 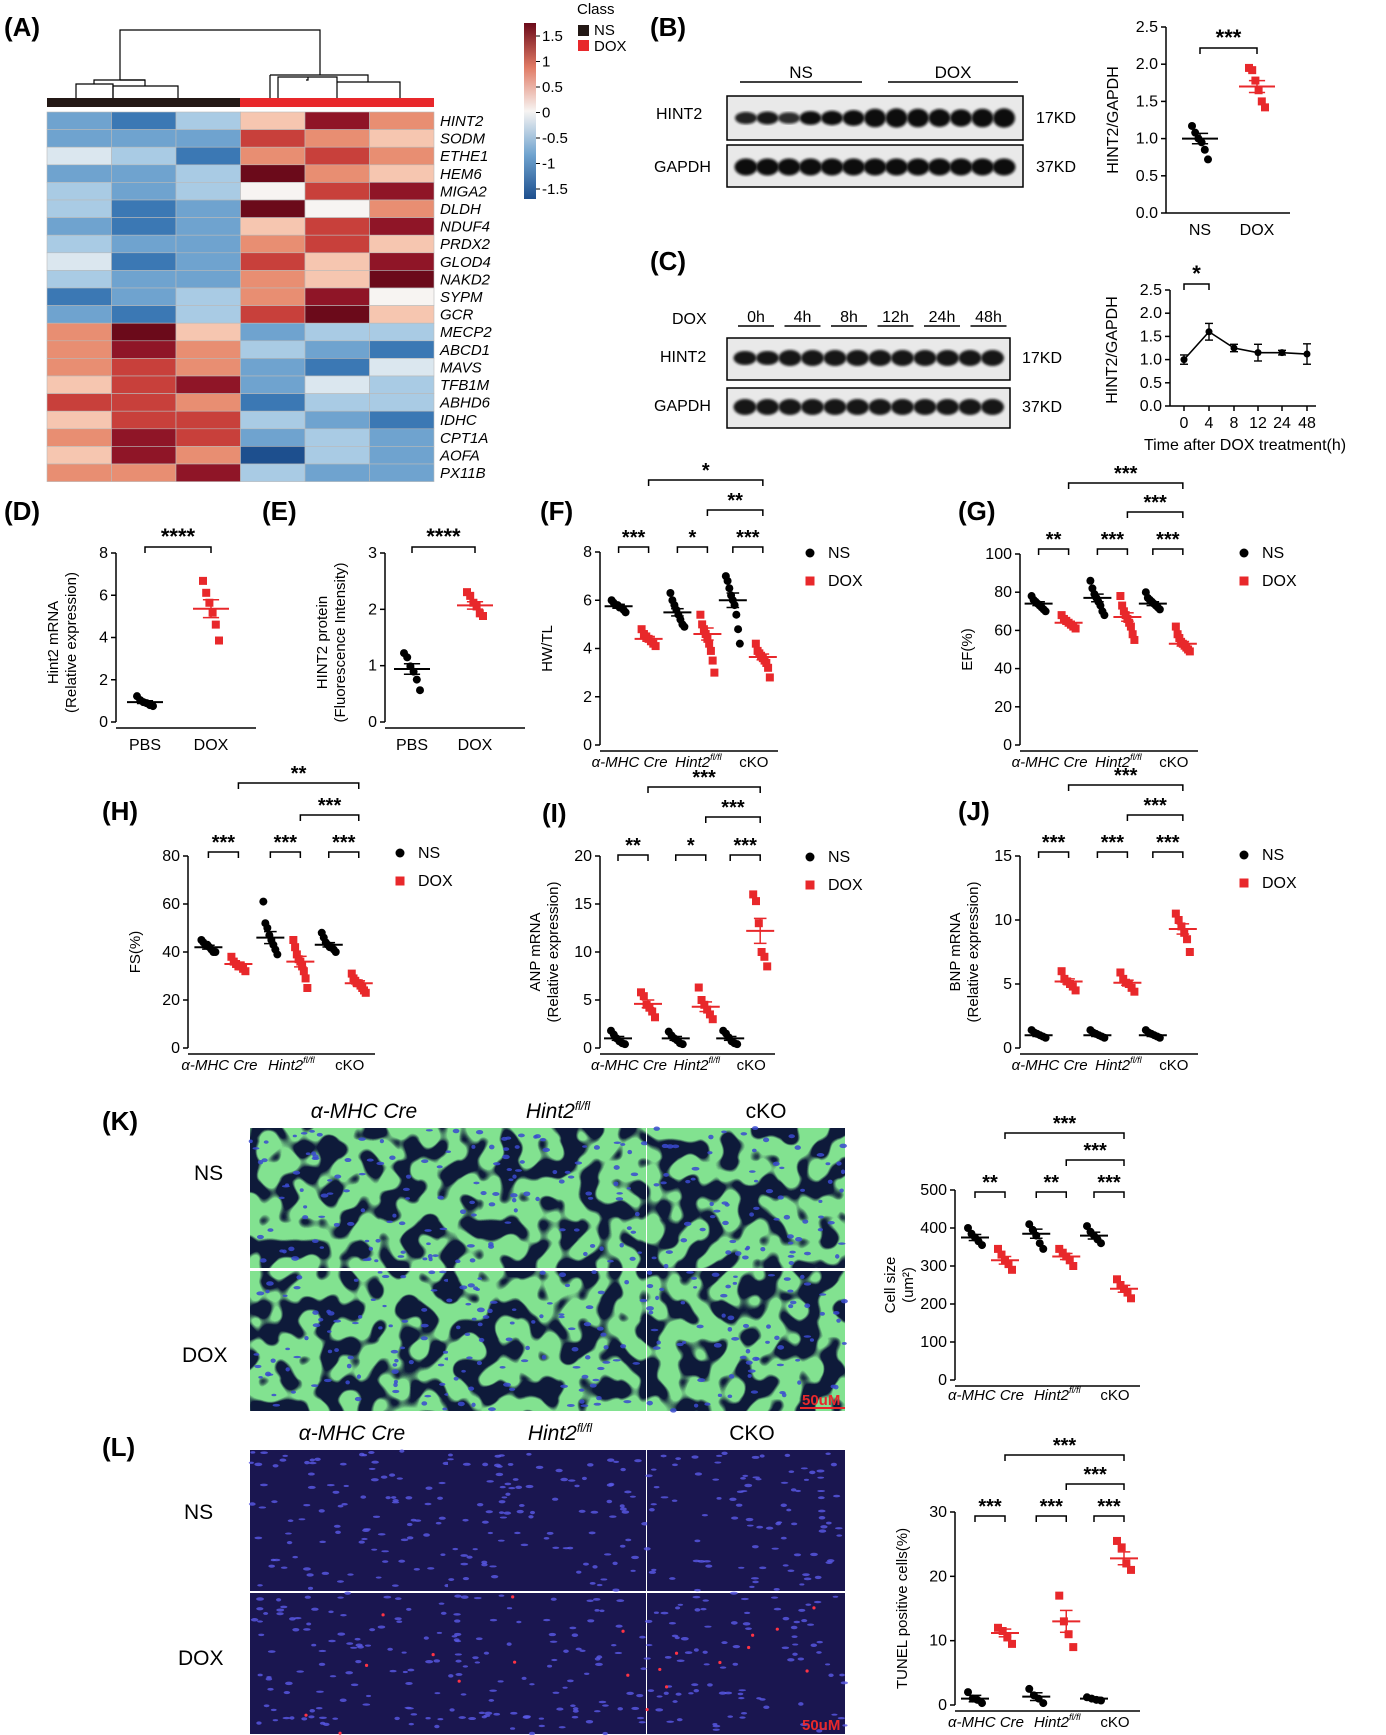 I want to click on panel-b-label: (B), so click(x=668, y=27).